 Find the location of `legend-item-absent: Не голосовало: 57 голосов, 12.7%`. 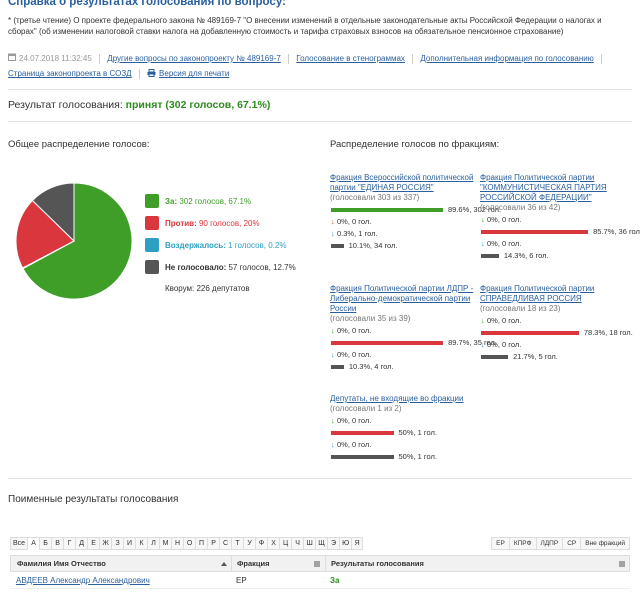

legend-item-absent: Не голосовало: 57 голосов, 12.7% is located at coordinates (220, 271).